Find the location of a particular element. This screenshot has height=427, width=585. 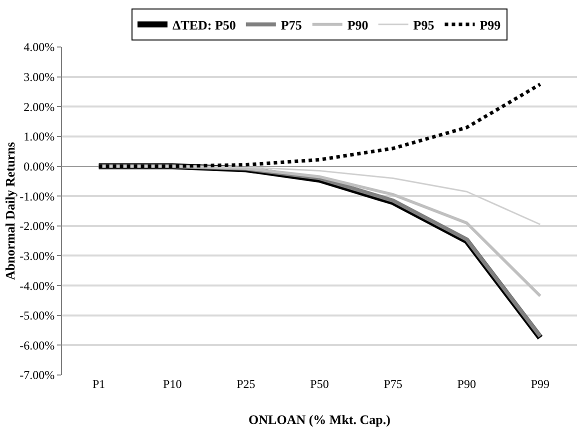

y-tick-label: 4.00% is located at coordinates (39, 47).